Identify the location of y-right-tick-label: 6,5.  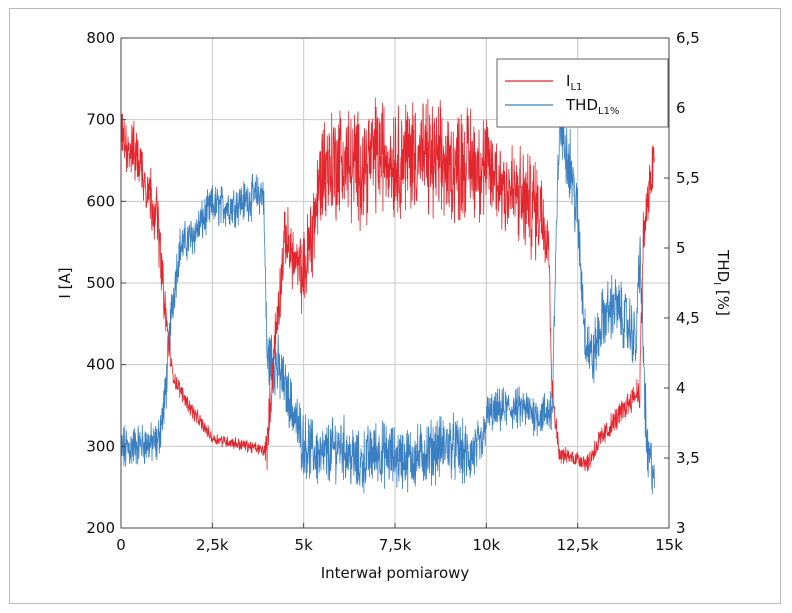
(688, 38).